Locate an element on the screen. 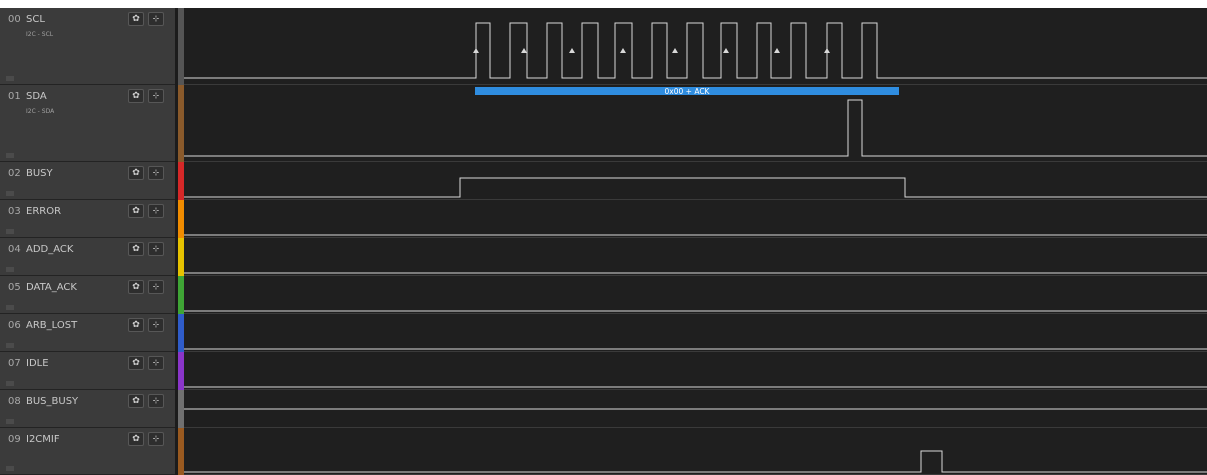  channel-name: IDLE is located at coordinates (37, 363).